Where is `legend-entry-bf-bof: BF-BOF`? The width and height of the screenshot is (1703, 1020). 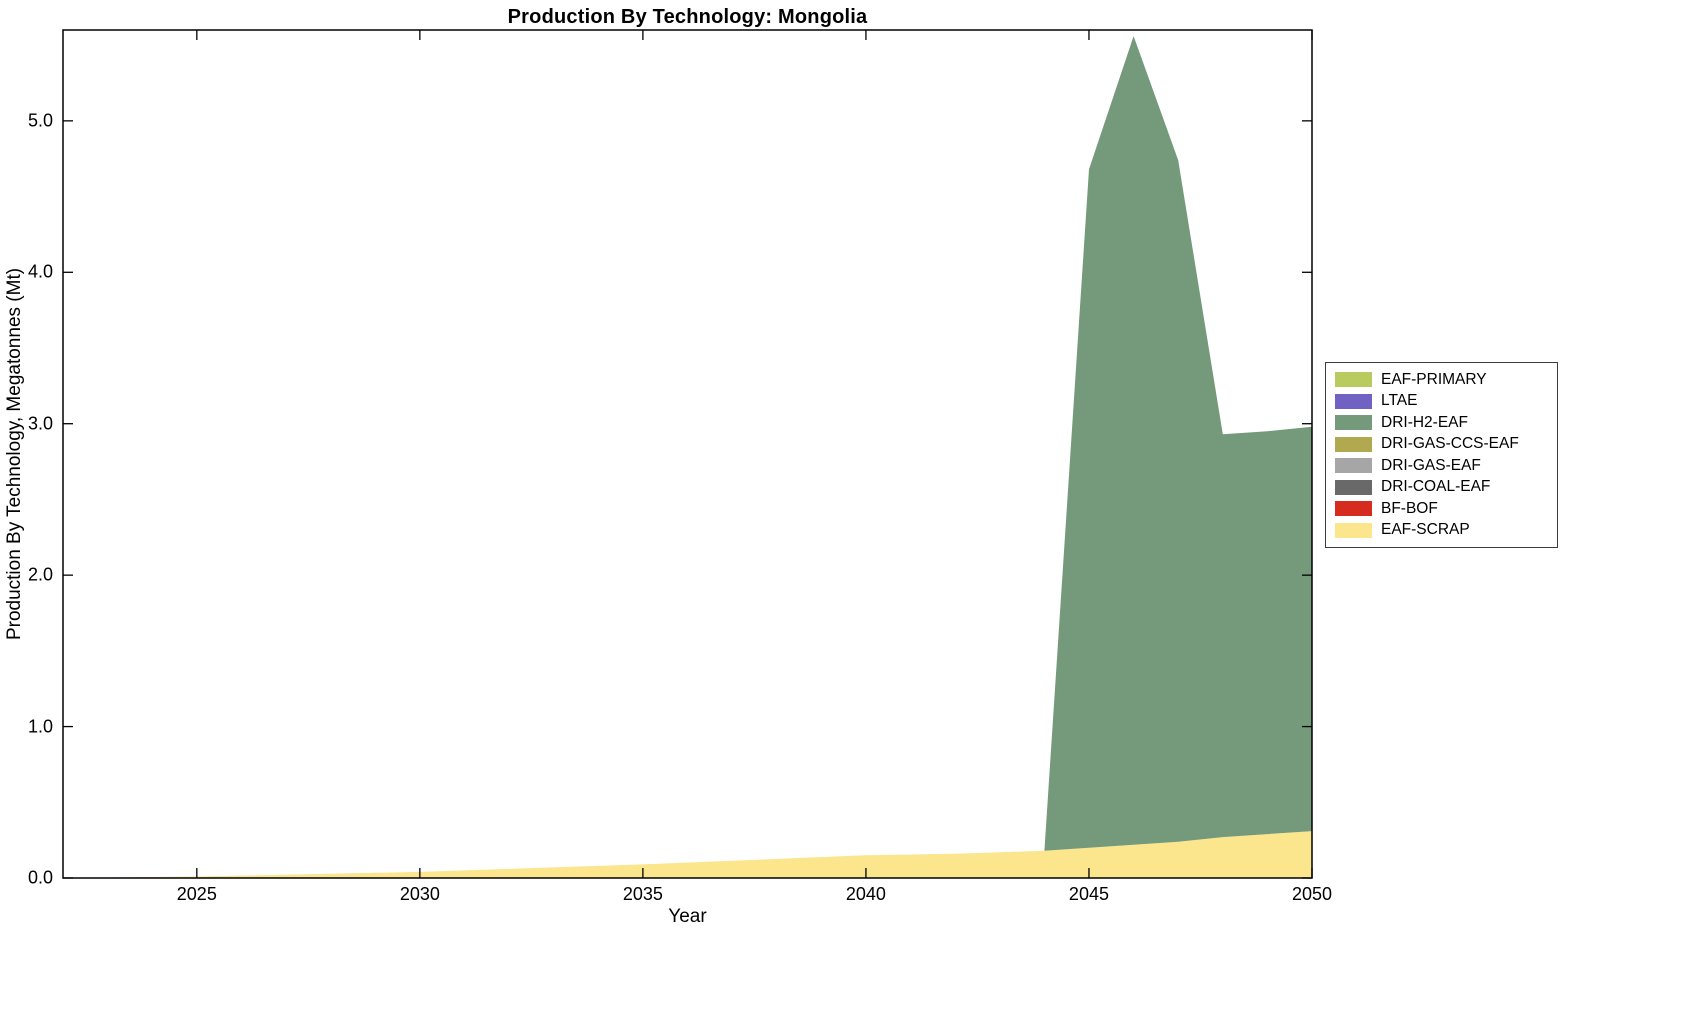
legend-entry-bf-bof: BF-BOF is located at coordinates (1441, 509).